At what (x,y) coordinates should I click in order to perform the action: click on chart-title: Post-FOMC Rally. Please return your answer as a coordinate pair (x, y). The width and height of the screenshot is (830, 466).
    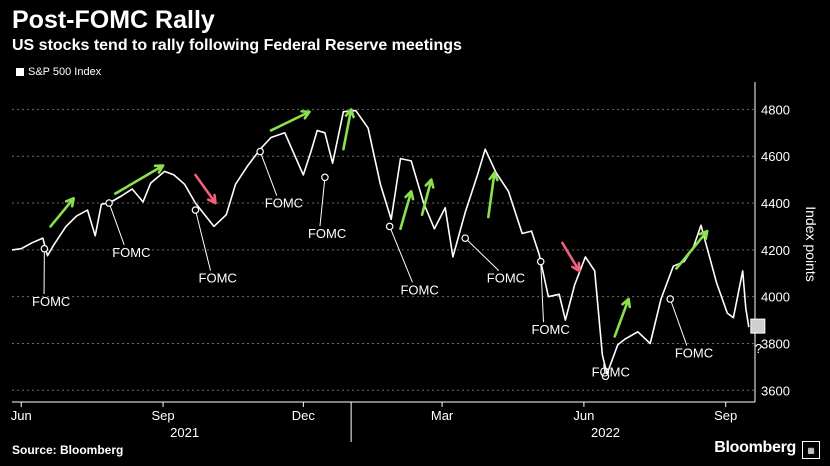
    Looking at the image, I should click on (113, 20).